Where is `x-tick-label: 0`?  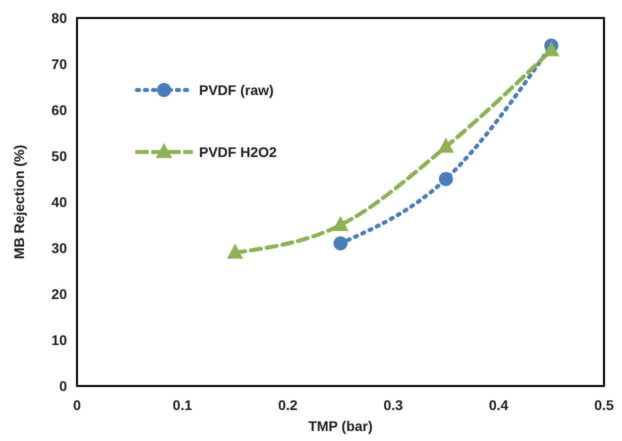 x-tick-label: 0 is located at coordinates (77, 405).